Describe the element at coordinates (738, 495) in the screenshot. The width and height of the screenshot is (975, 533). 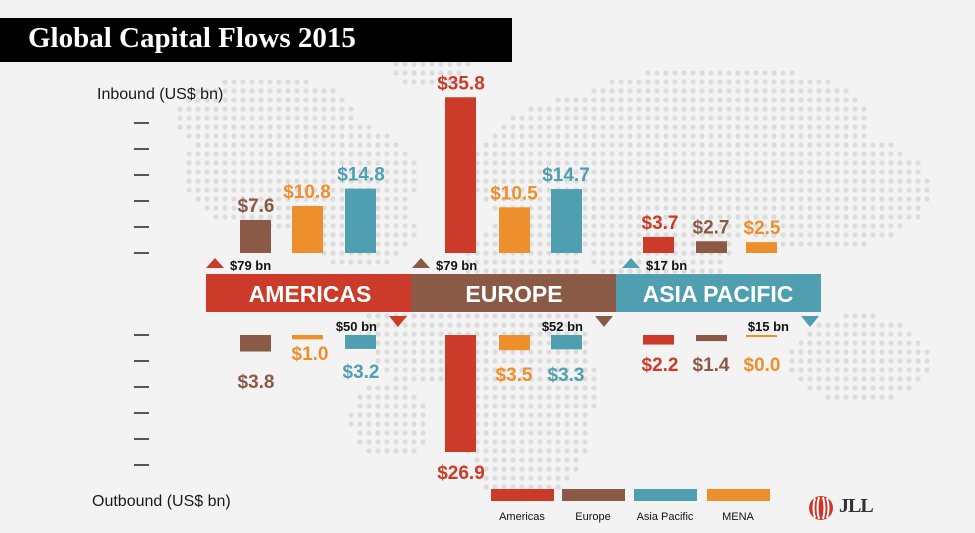
I see `legend-swatch-mena` at that location.